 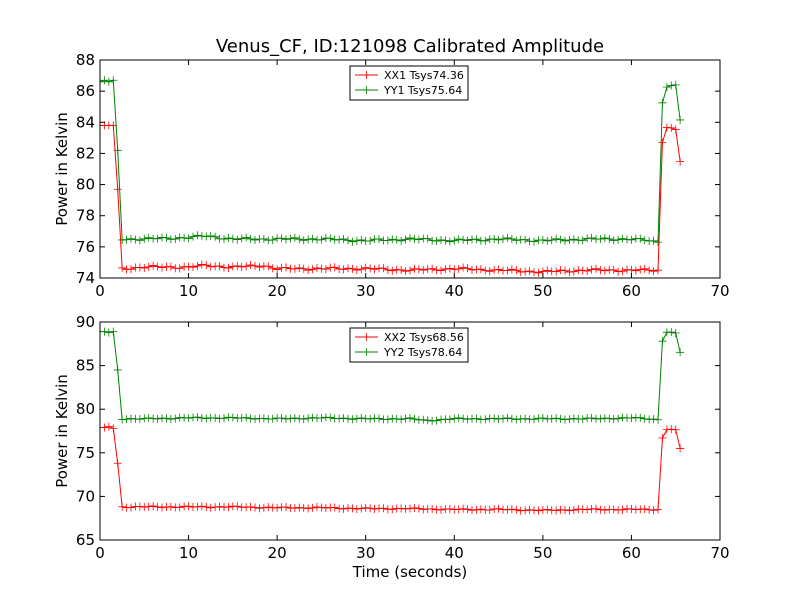 I want to click on legend-box, so click(x=409, y=345).